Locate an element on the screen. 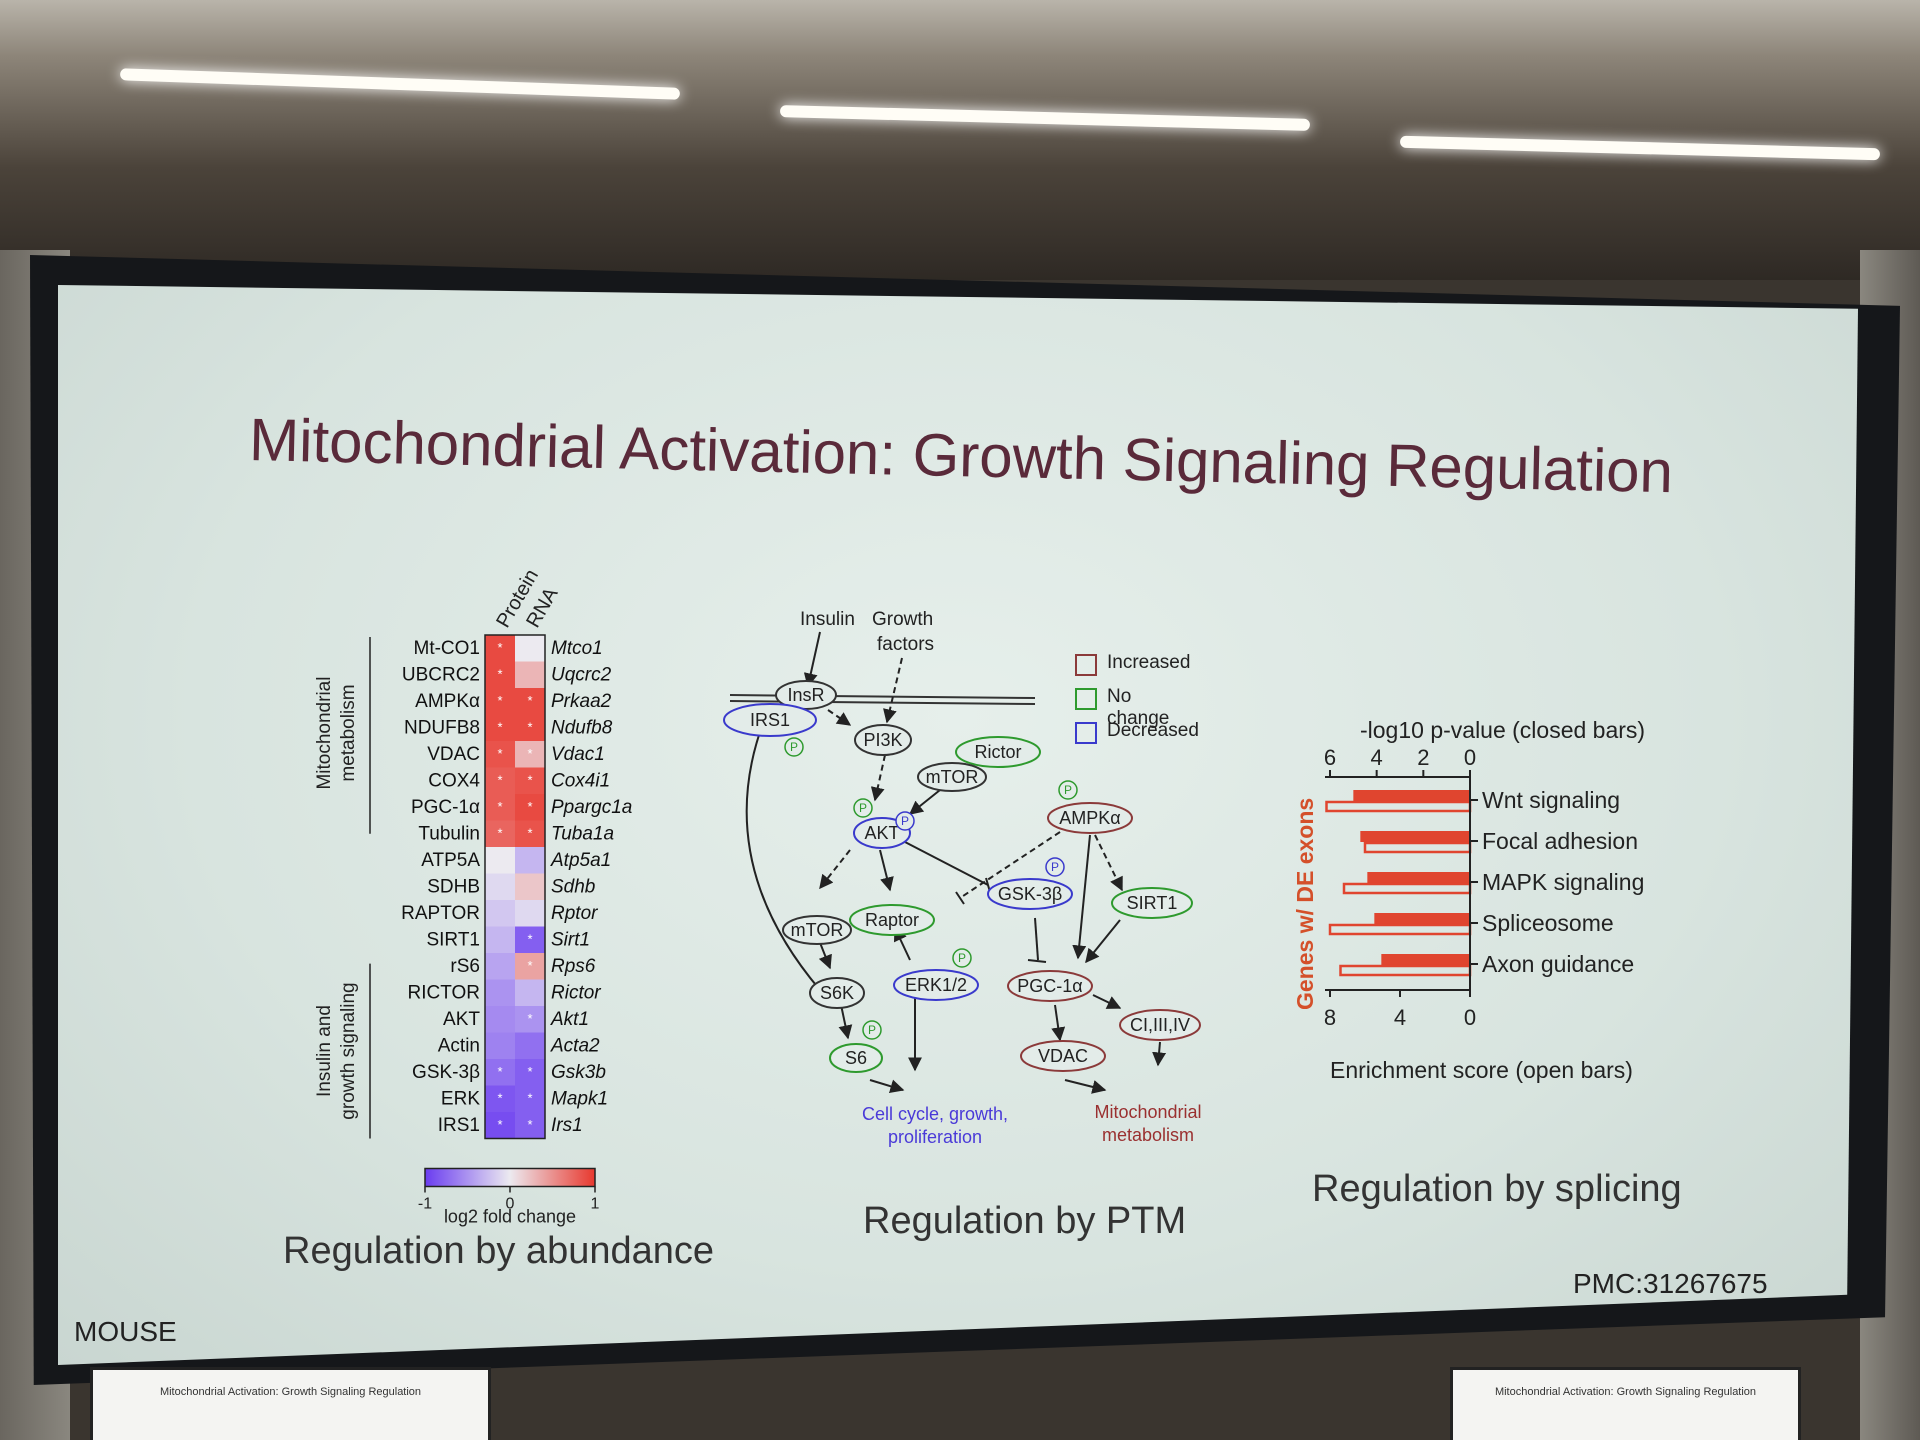  category-label: Axon guidance is located at coordinates (1558, 964).